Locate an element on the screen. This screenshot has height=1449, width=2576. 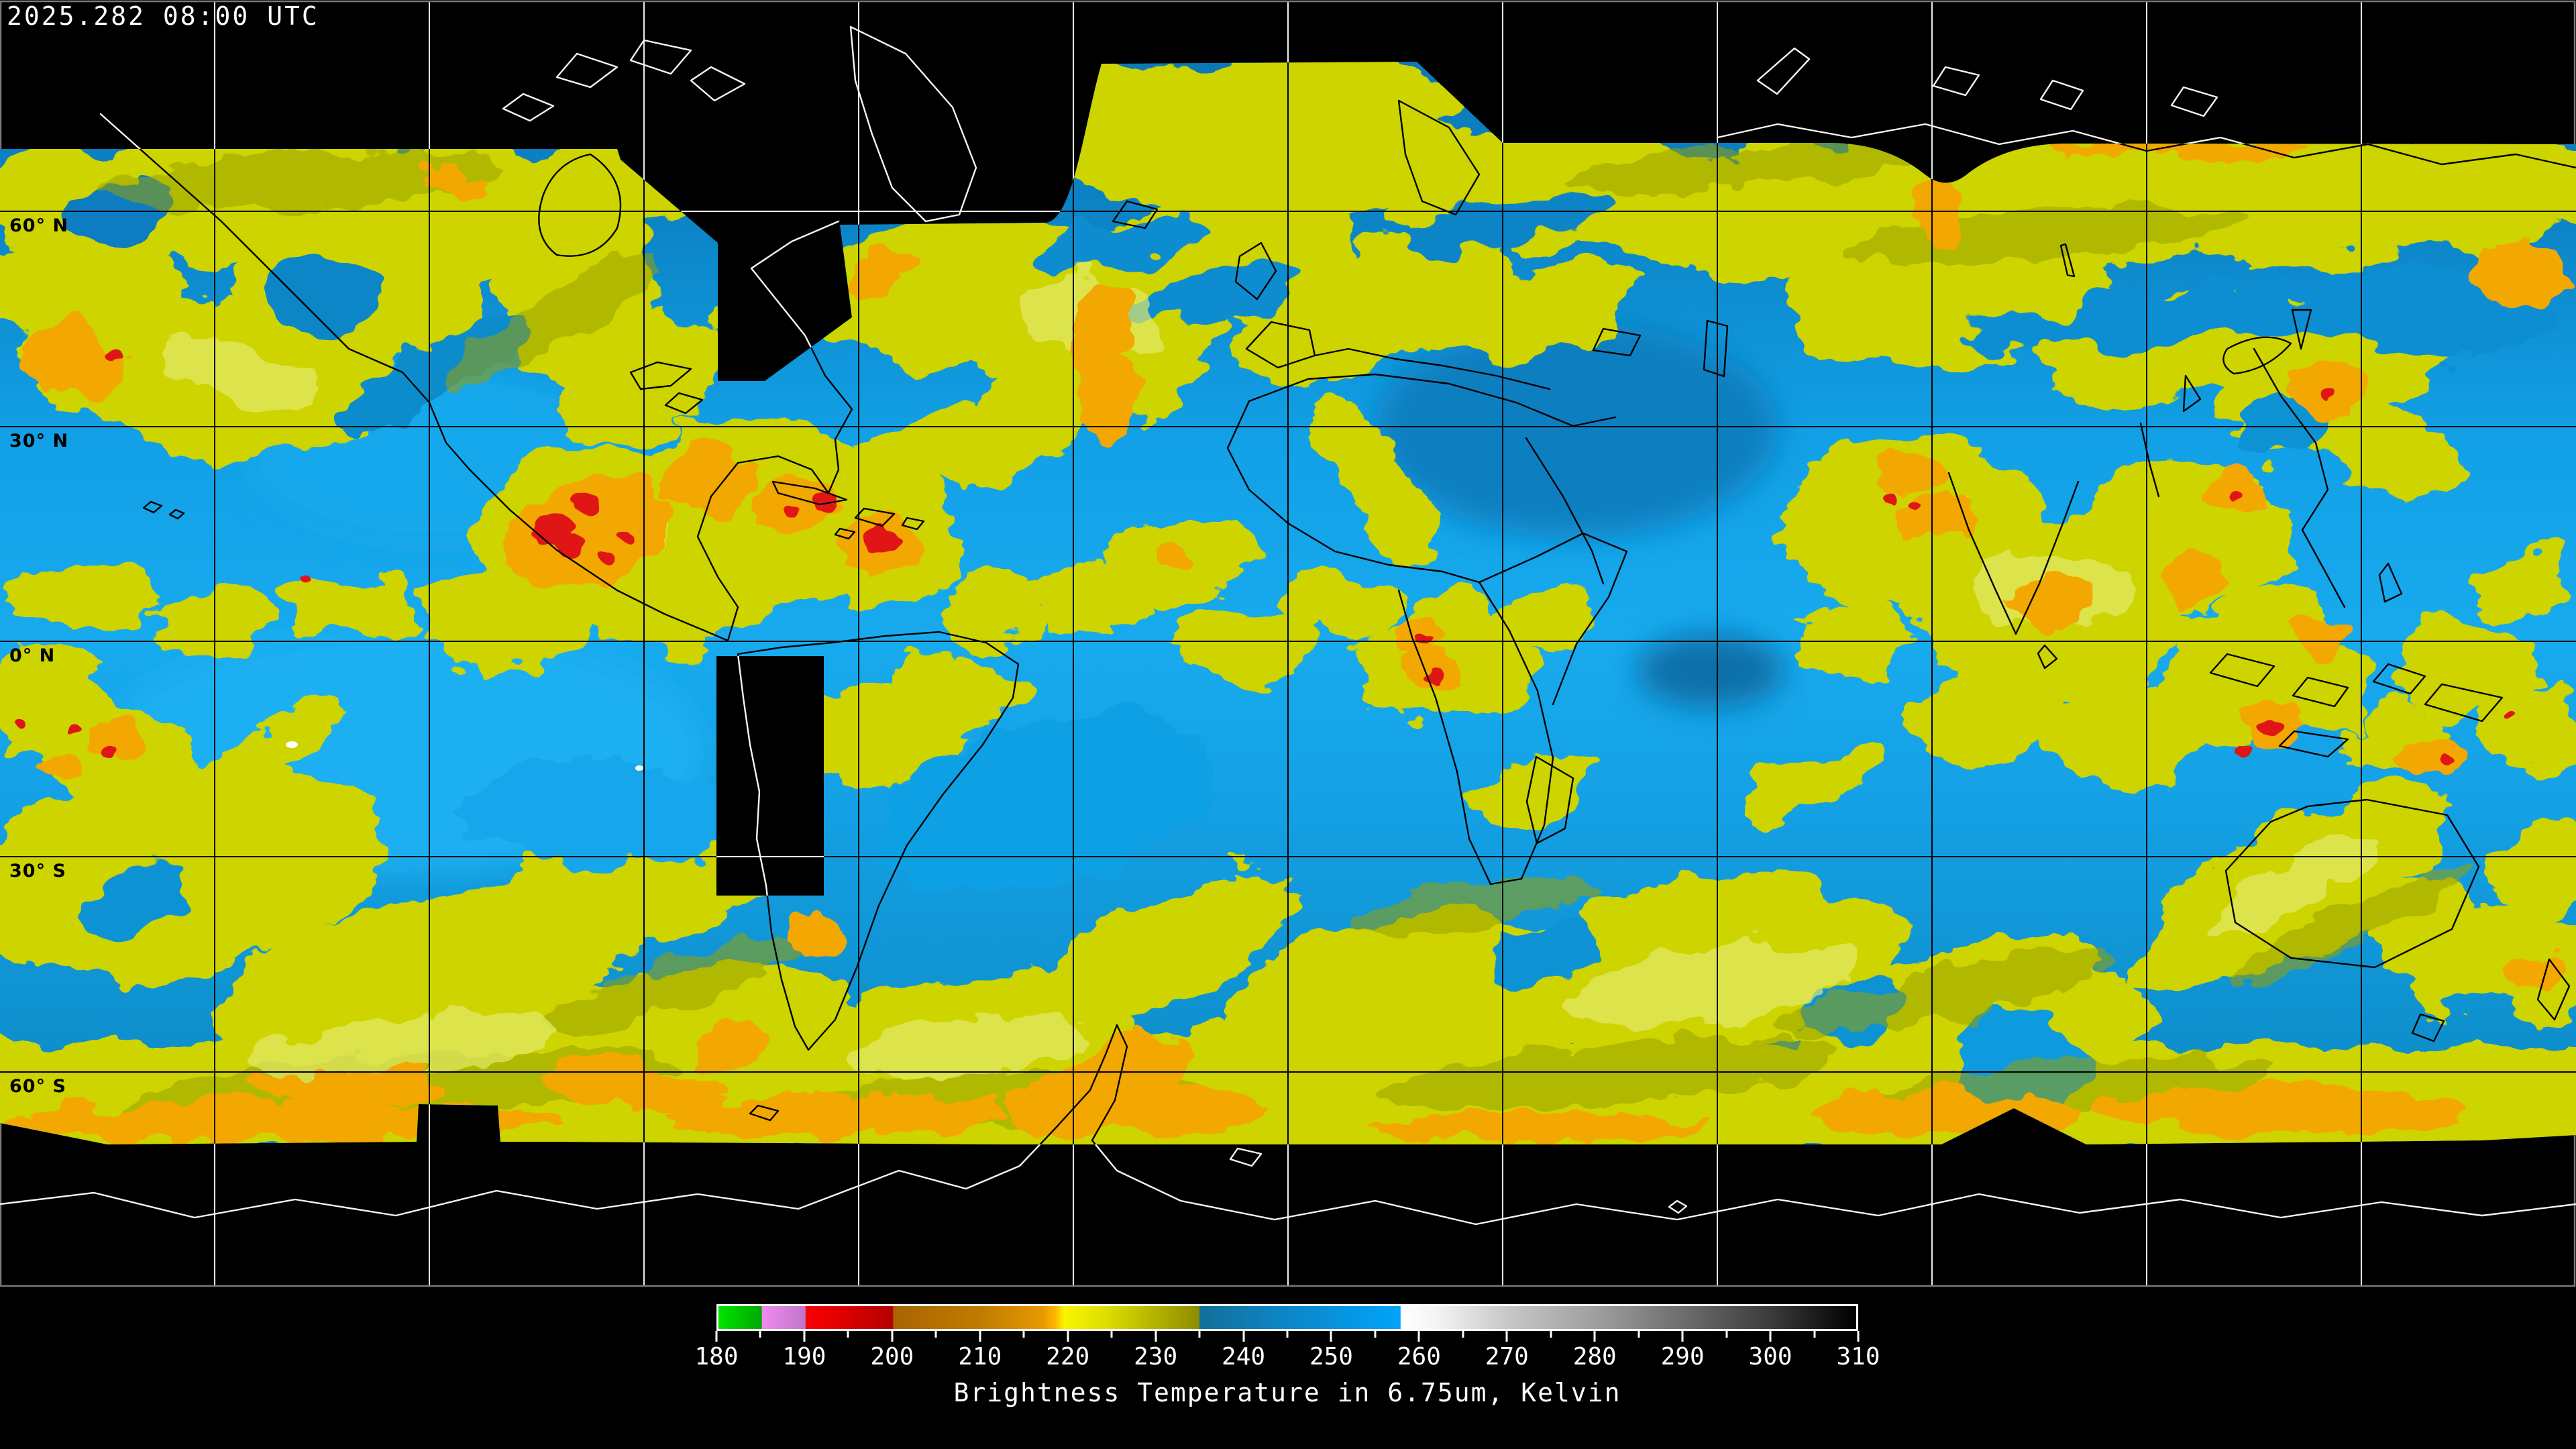
latitude-label-60n: 60° N is located at coordinates (39, 225).